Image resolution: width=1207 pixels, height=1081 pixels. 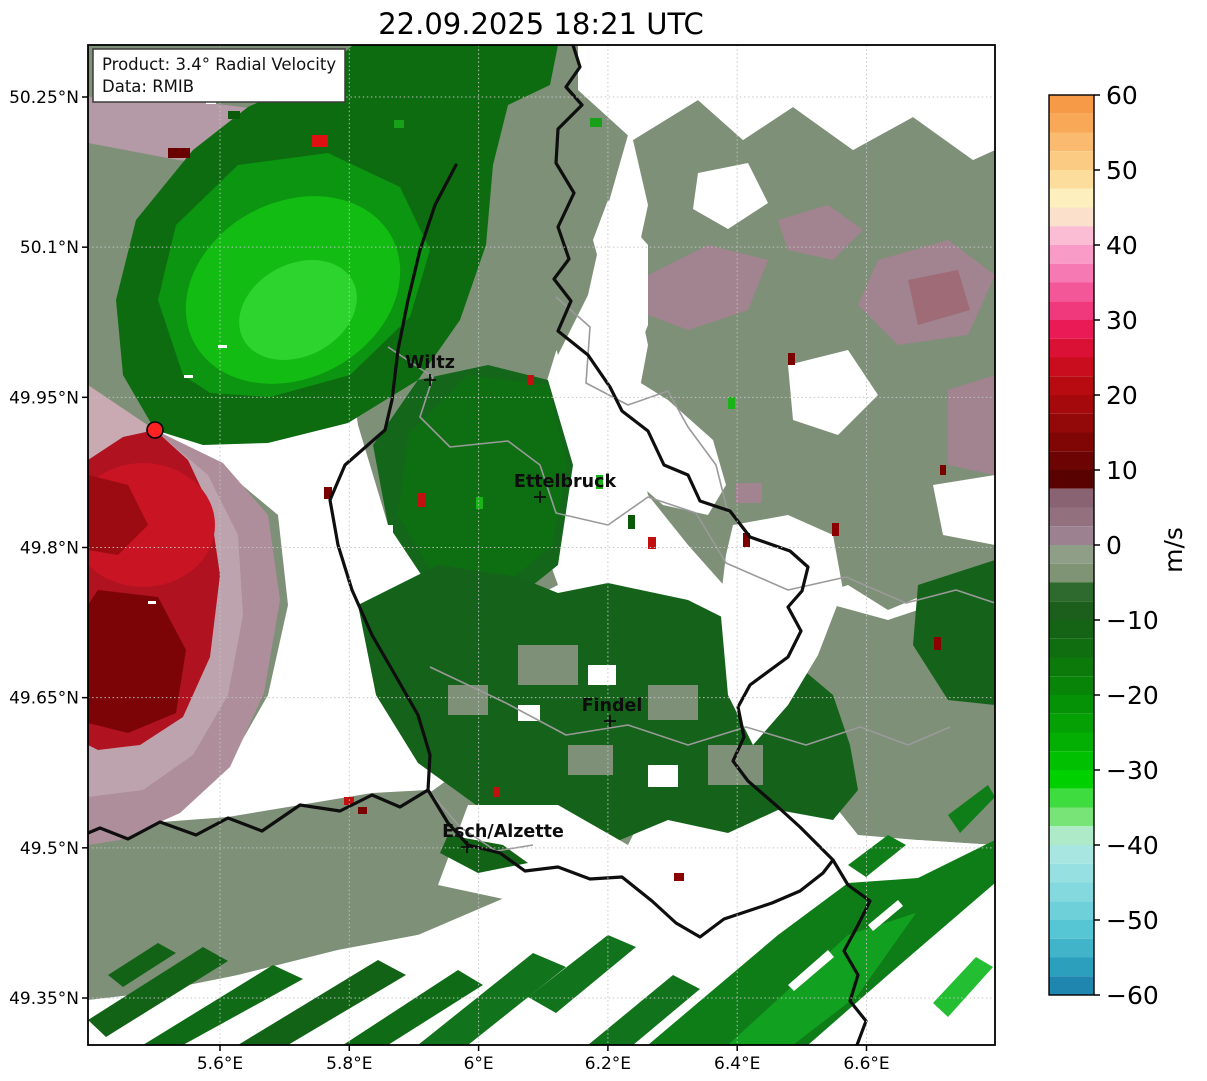 I want to click on product-label: Product: 3.4° Radial Velocity, so click(x=219, y=64).